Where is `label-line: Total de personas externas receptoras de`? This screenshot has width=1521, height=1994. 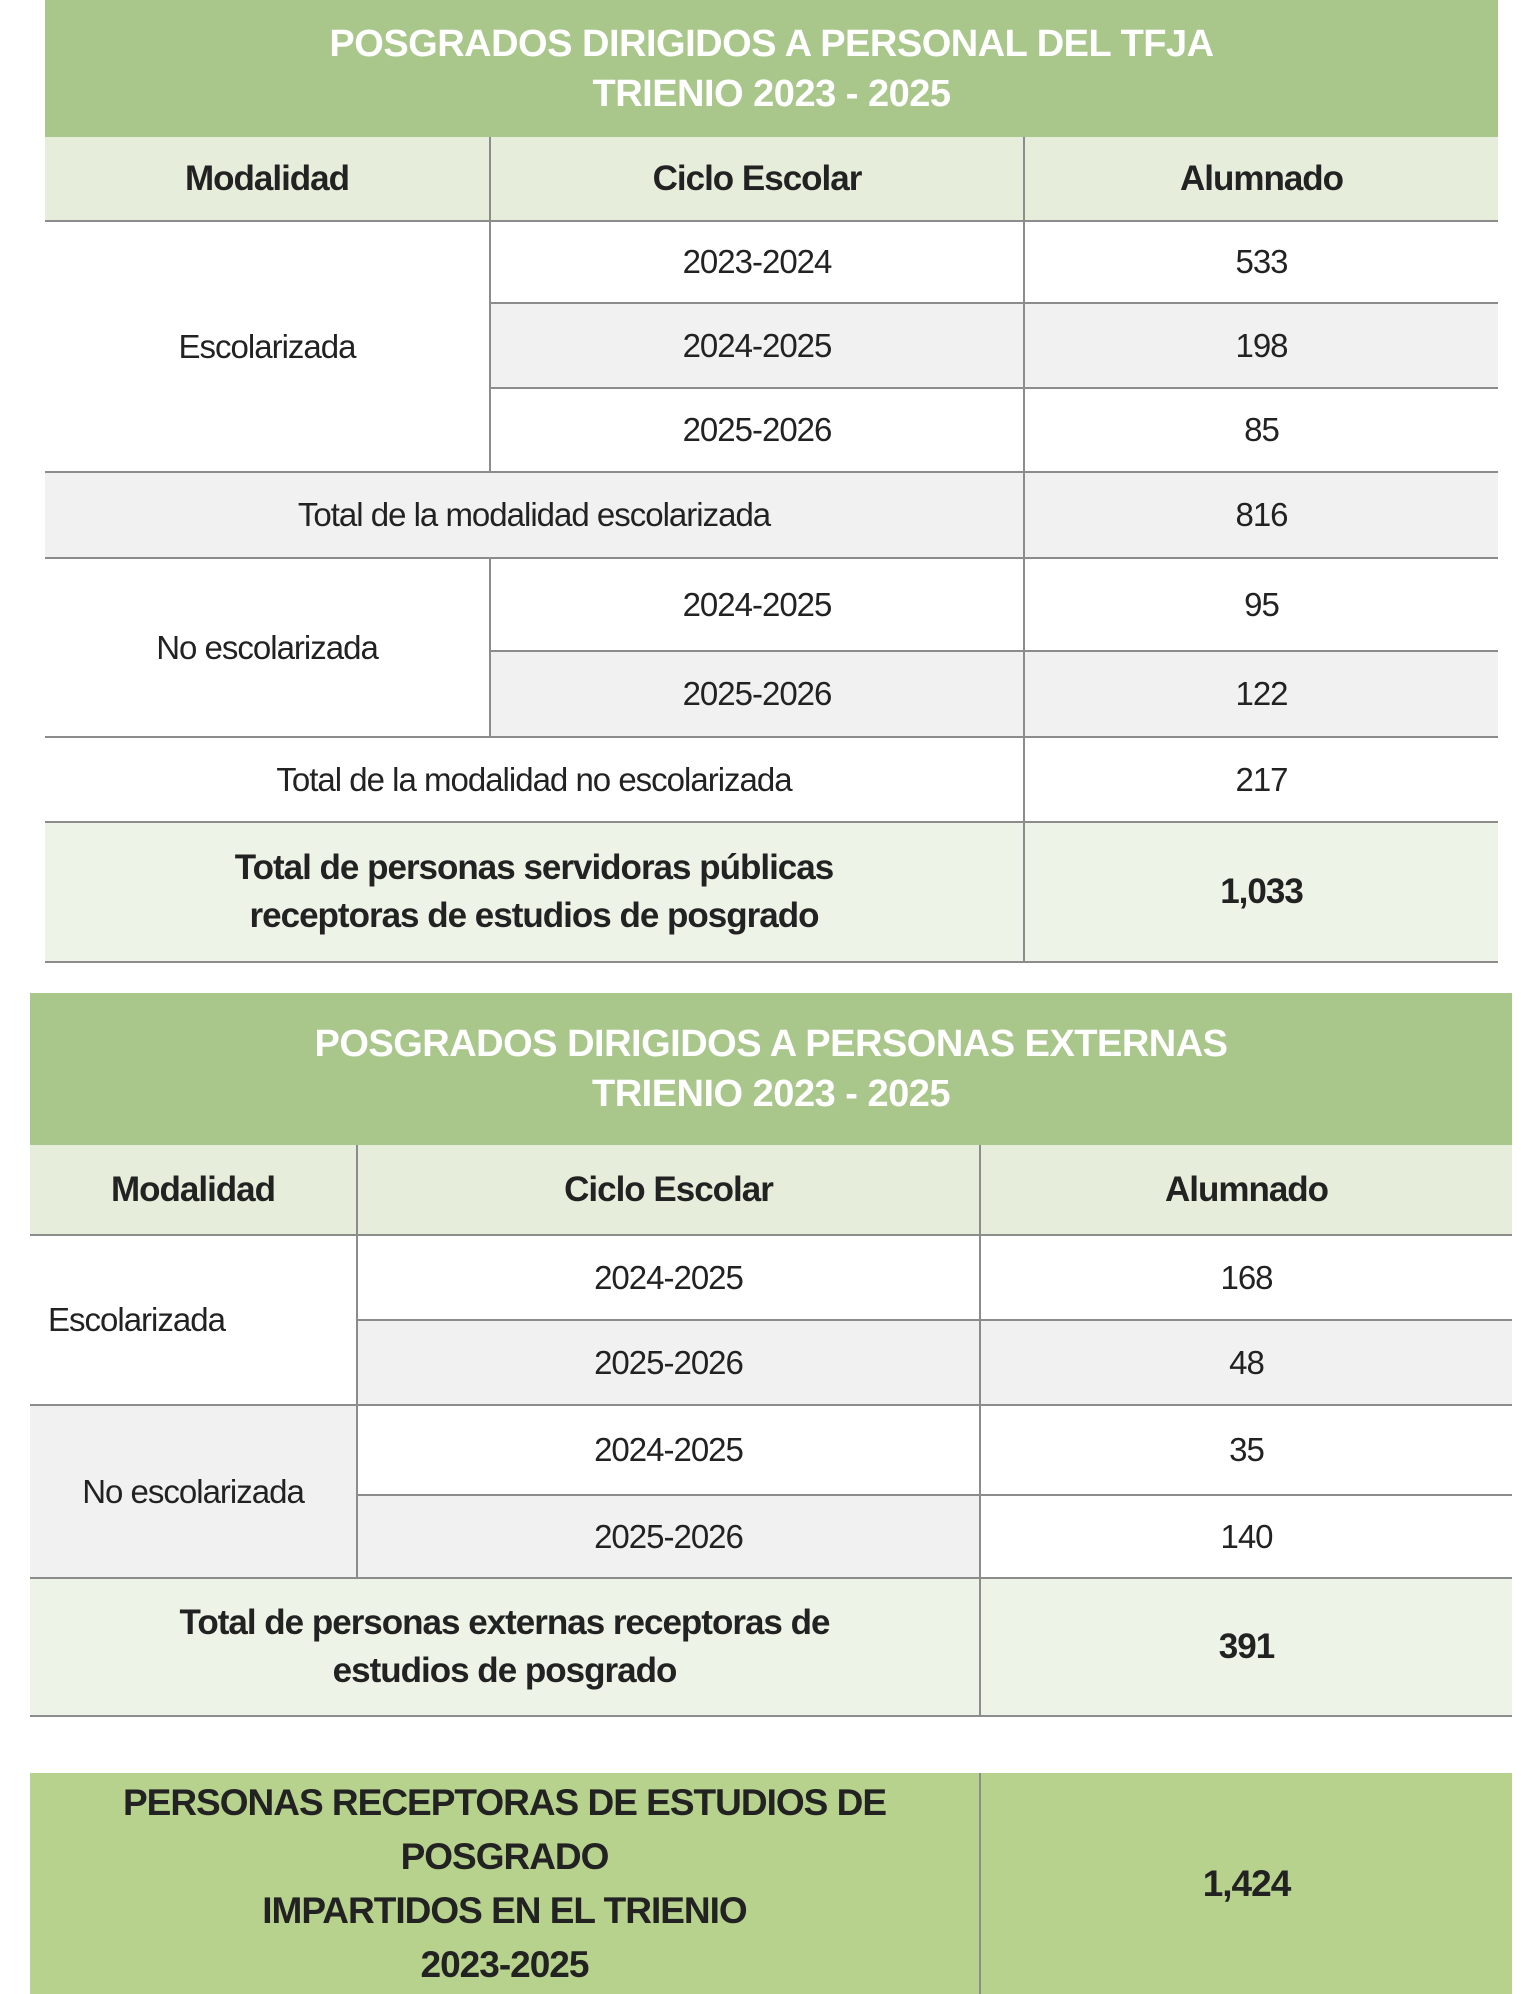
label-line: Total de personas externas receptoras de is located at coordinates (505, 1622).